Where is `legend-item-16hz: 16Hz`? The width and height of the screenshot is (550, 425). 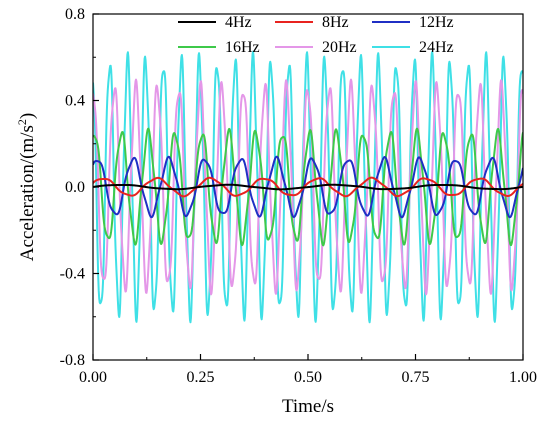
legend-item-16hz: 16Hz is located at coordinates (219, 47).